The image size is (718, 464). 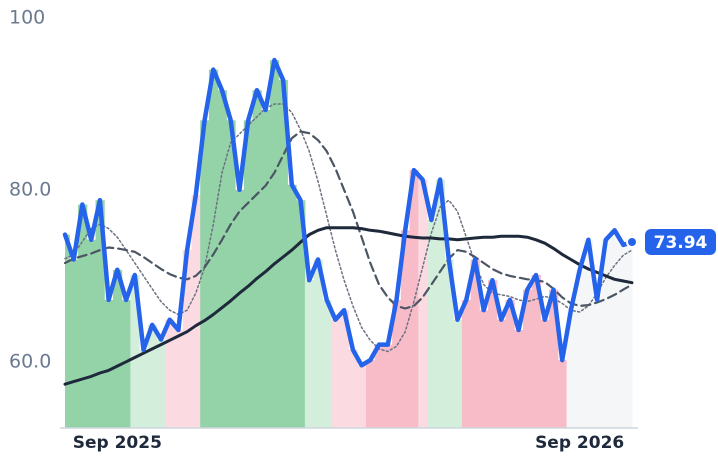 I want to click on value-badge-label: 73.94, so click(x=681, y=243).